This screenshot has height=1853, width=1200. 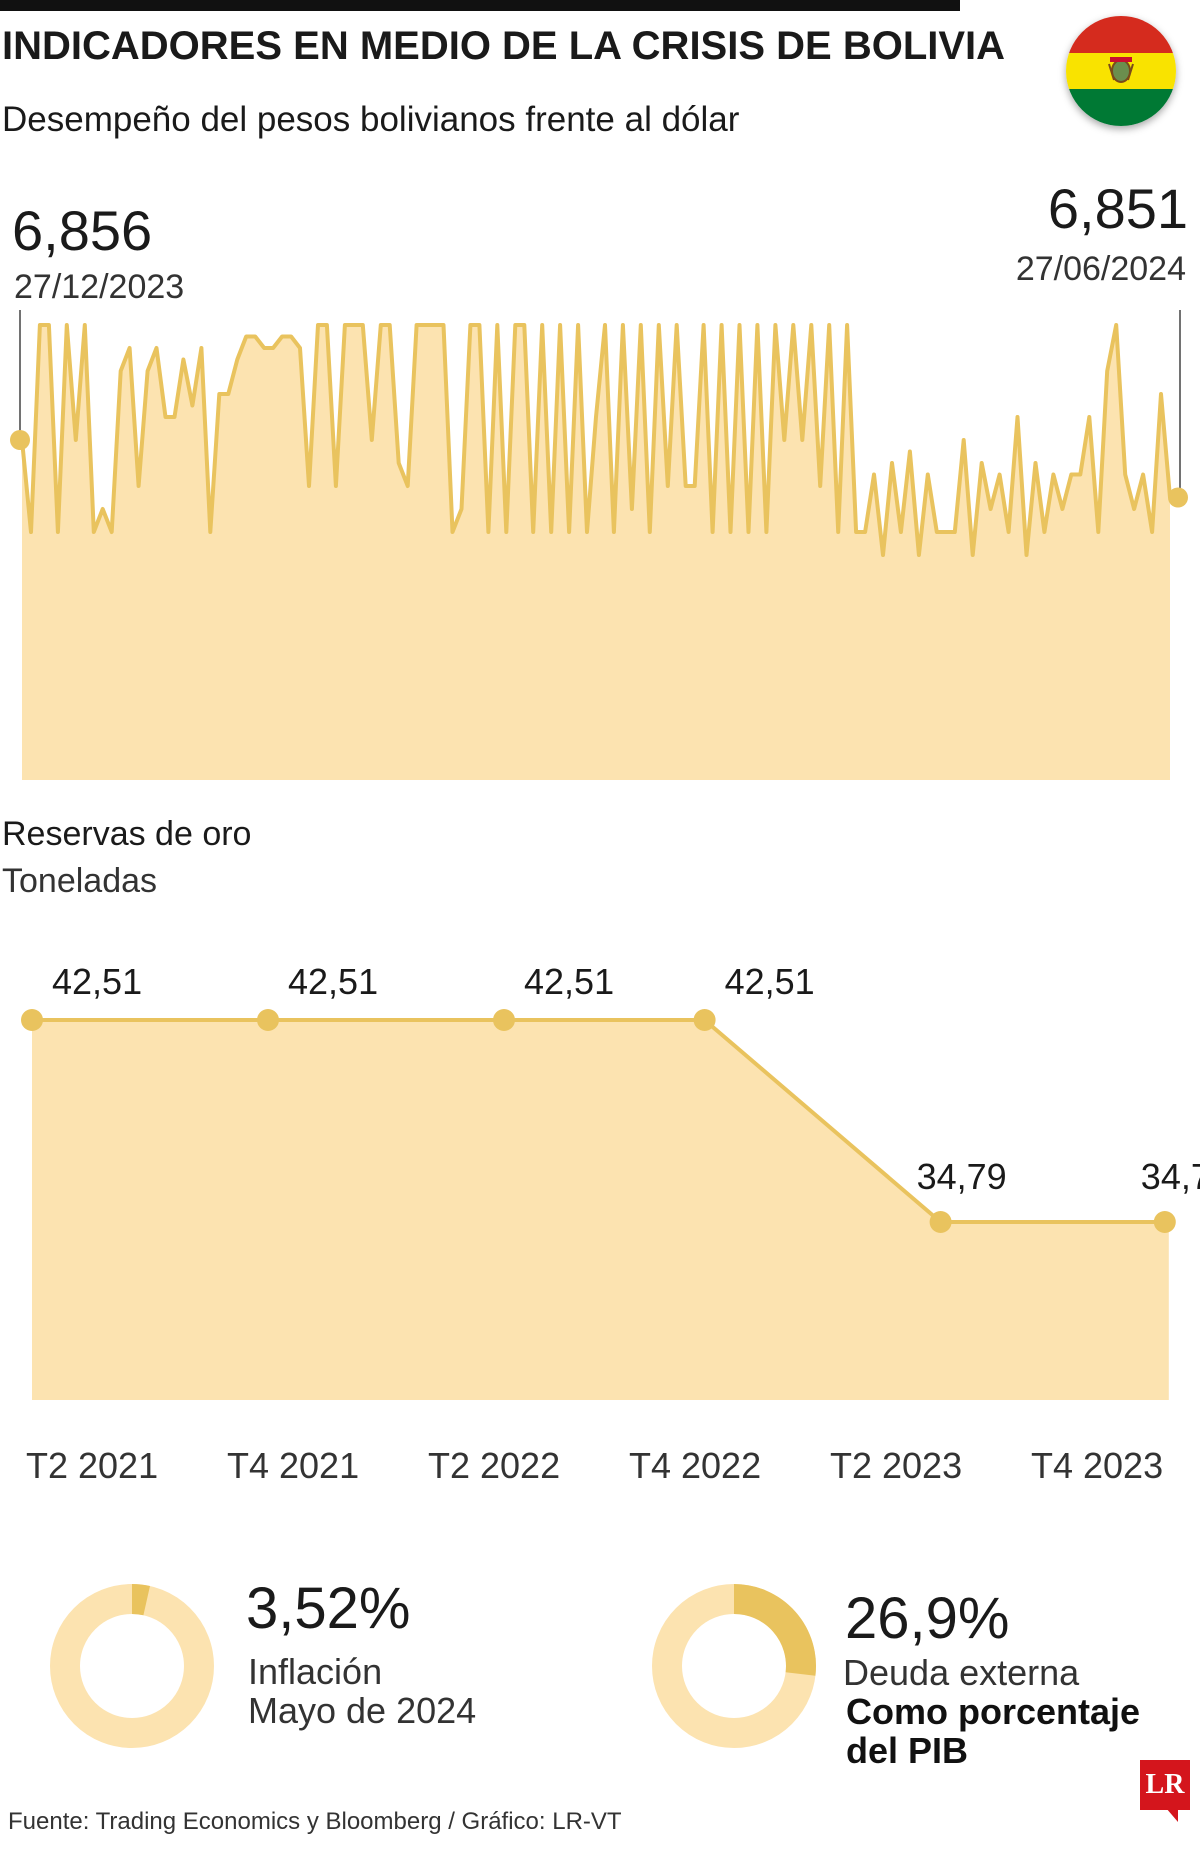 What do you see at coordinates (362, 1710) in the screenshot?
I see `inflation-period: Mayo de 2024` at bounding box center [362, 1710].